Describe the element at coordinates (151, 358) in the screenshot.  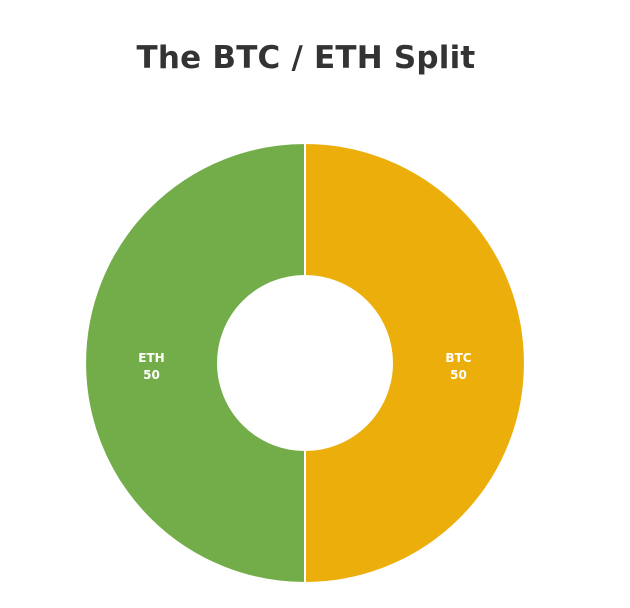
I see `slice-label-eth: ETH` at that location.